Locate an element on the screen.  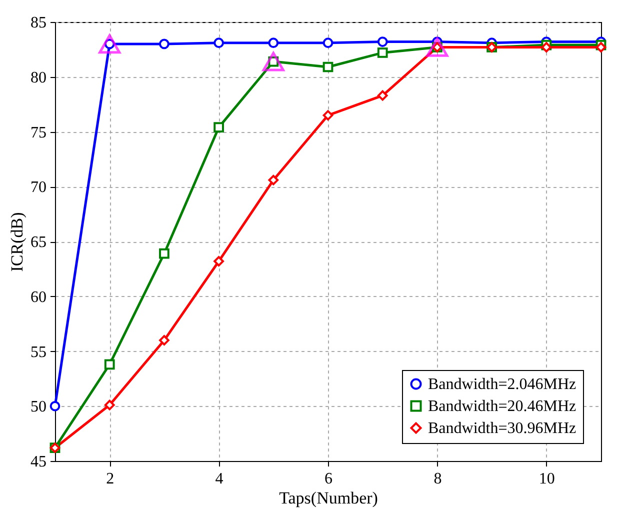
y-axis-title: ICR(dB) is located at coordinates (17, 242).